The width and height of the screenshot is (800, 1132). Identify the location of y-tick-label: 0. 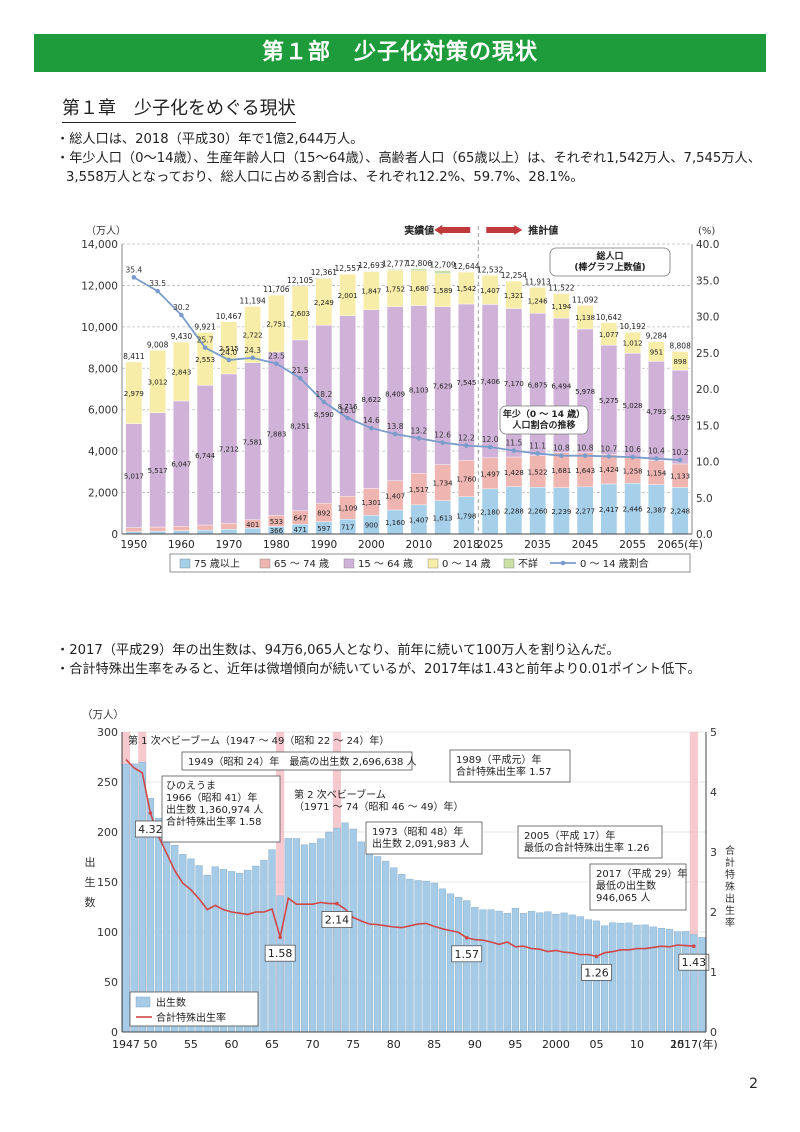
(114, 535).